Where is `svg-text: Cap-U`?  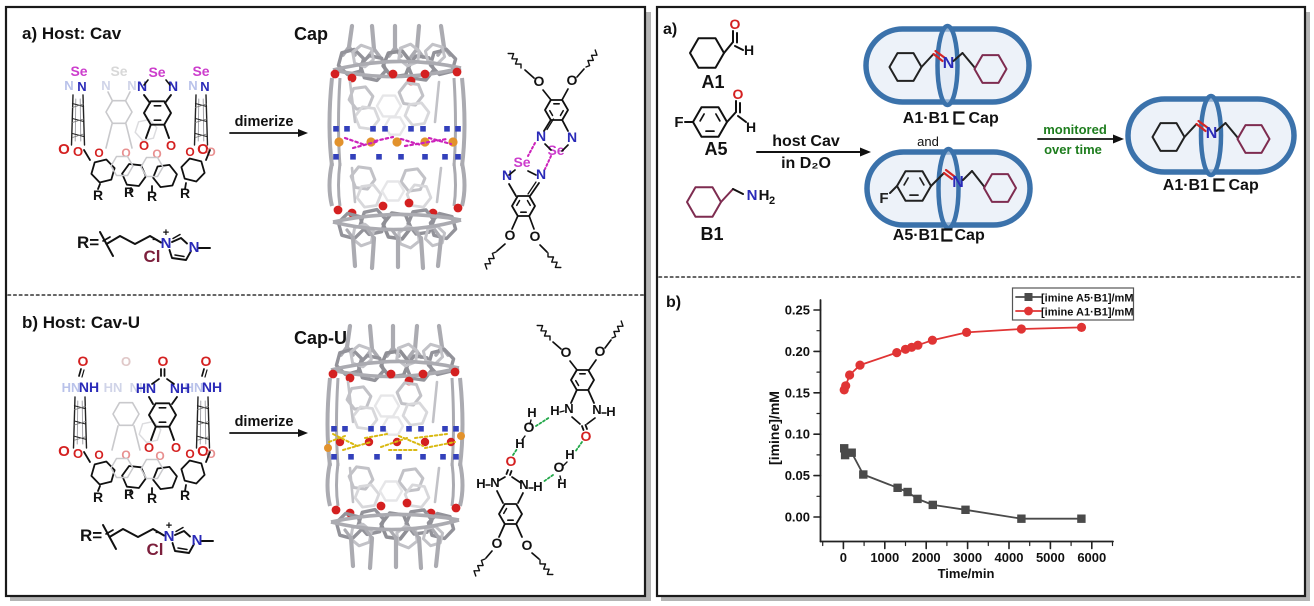 svg-text: Cap-U is located at coordinates (320, 338).